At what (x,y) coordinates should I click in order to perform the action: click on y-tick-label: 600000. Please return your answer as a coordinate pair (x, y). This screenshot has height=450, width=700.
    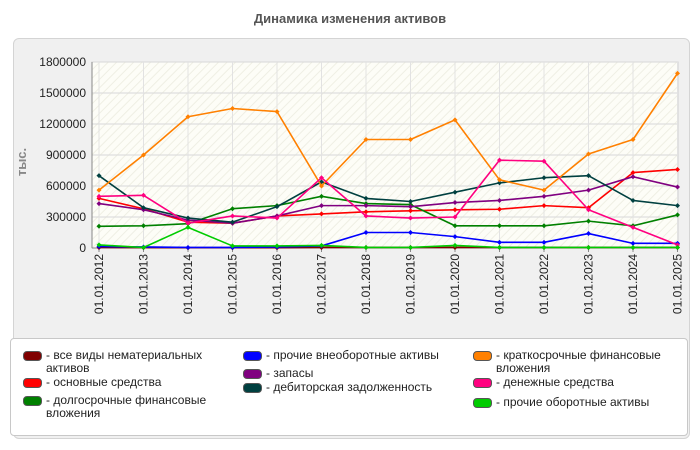
    Looking at the image, I should click on (66, 186).